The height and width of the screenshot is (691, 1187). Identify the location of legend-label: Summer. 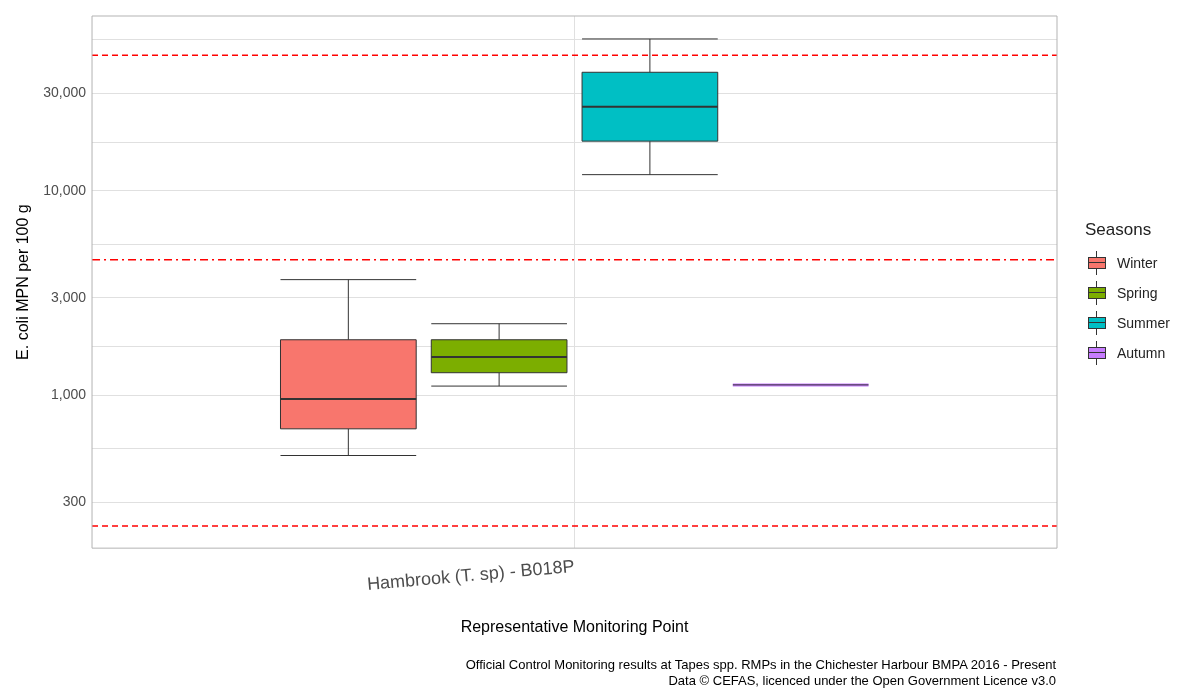
(1143, 323).